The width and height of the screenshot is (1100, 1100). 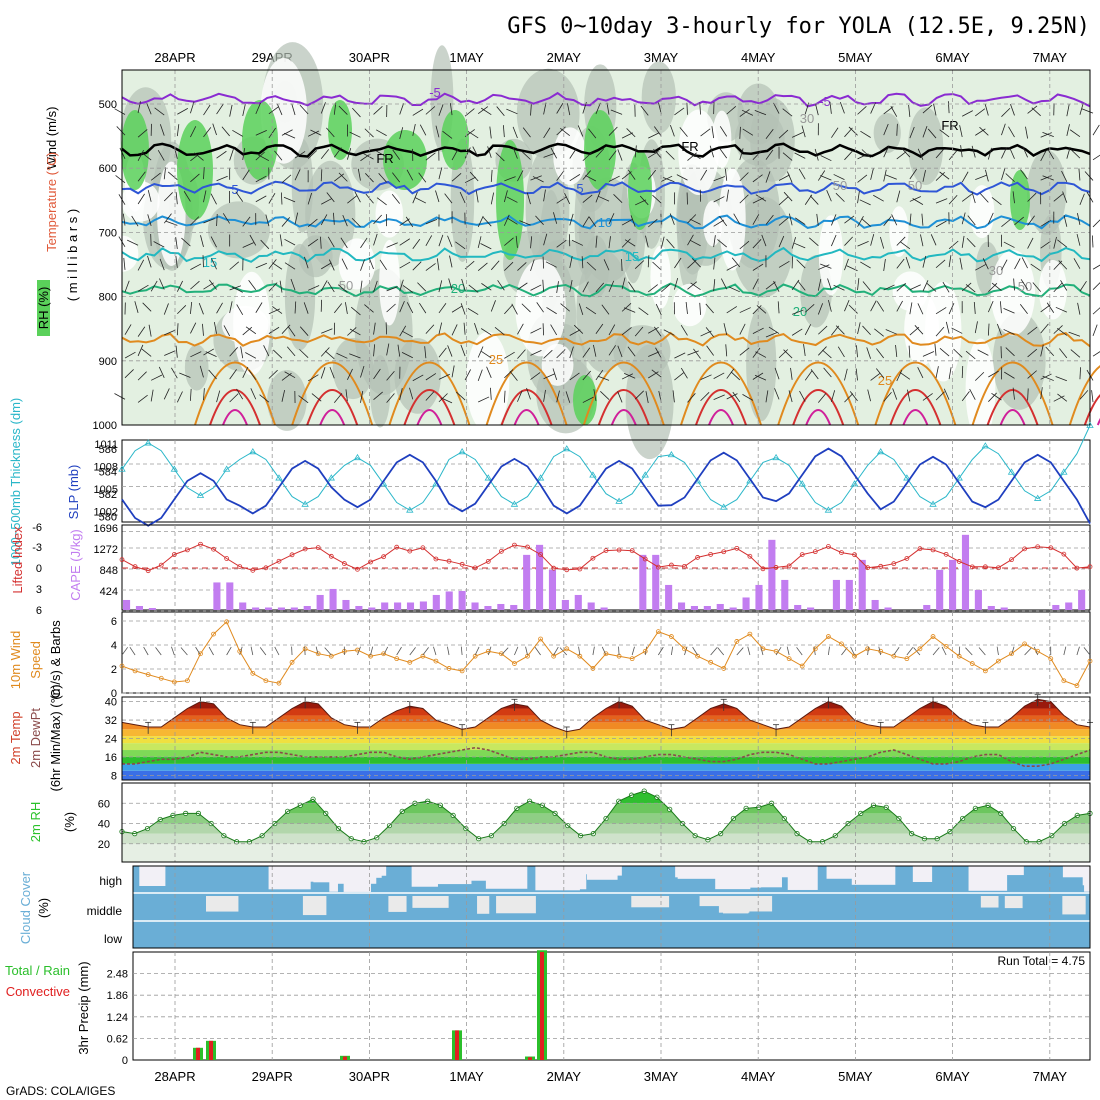 I want to click on cape-tick-label: 424, so click(x=109, y=592).